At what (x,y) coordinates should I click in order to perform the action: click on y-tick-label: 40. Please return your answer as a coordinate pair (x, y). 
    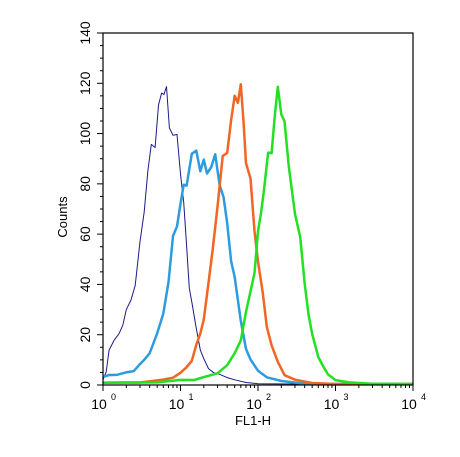
    Looking at the image, I should click on (85, 284).